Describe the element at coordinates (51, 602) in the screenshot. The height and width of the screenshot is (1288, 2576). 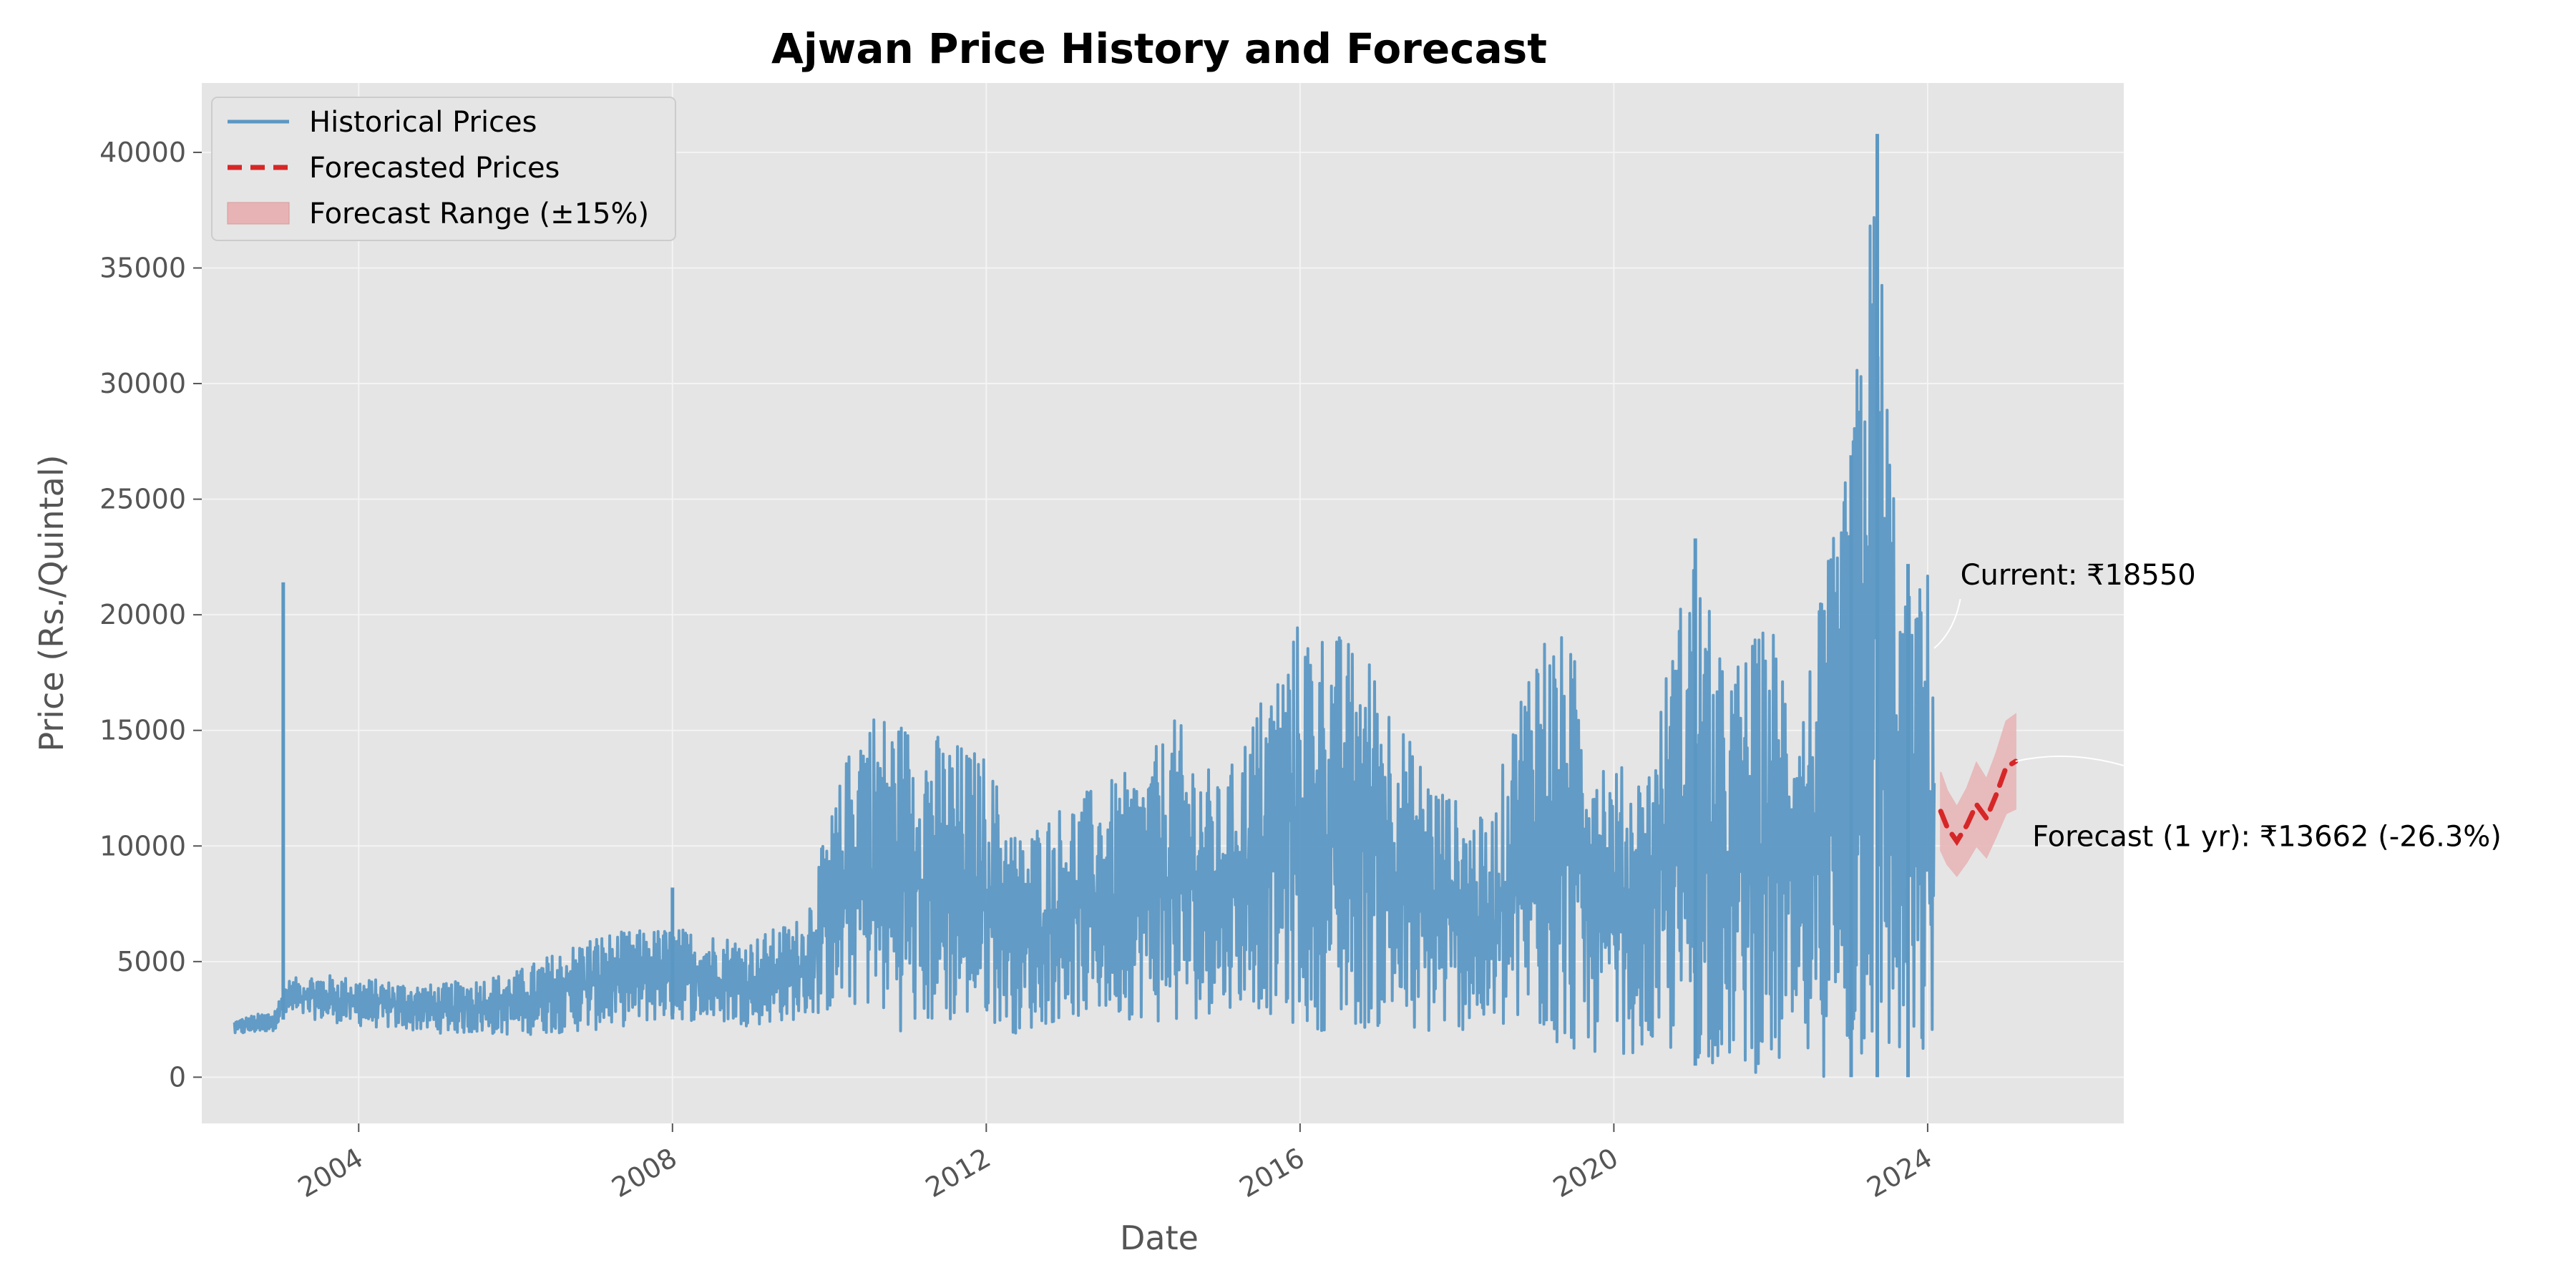
I see `y-axis-label: Price (Rs./Quintal)` at that location.